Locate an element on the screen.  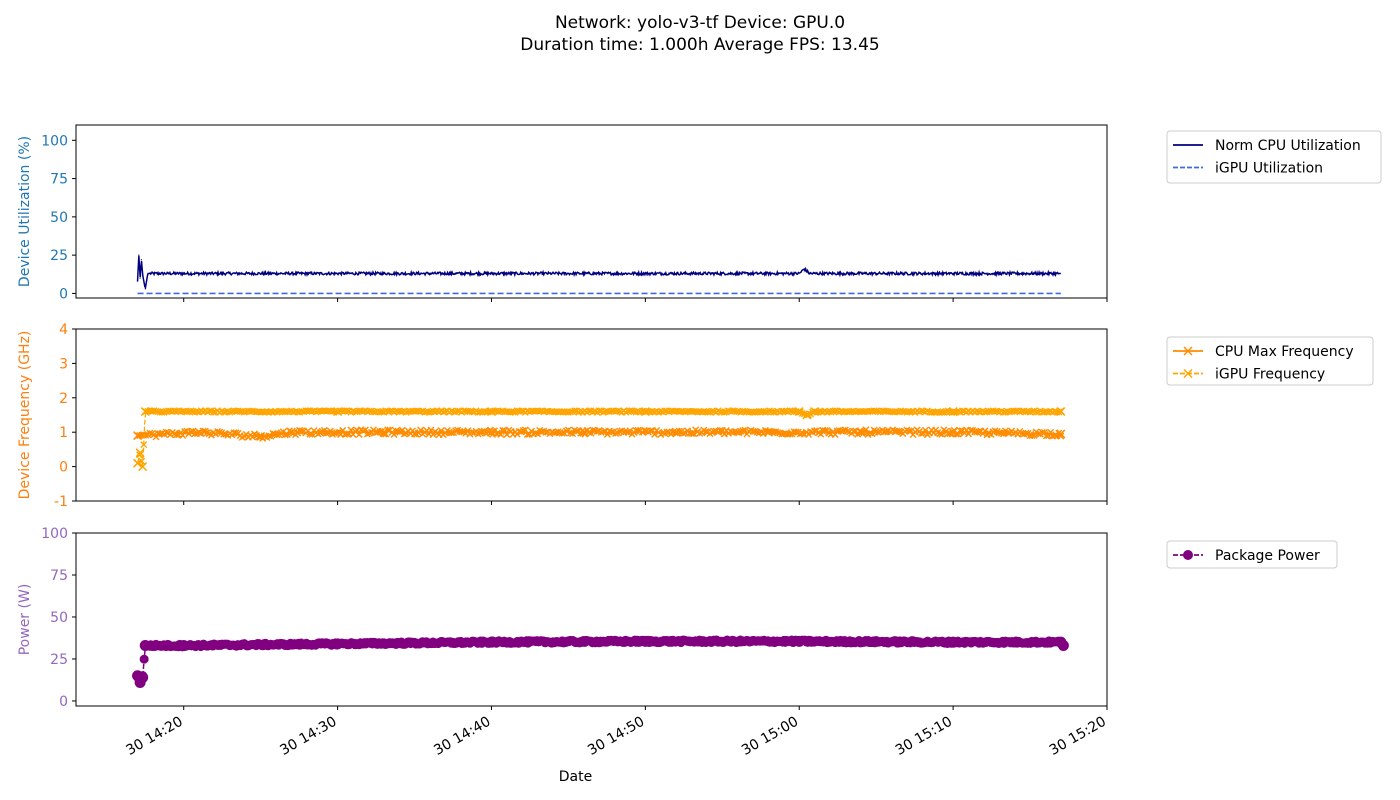
series-cpu-max-frequency is located at coordinates (599, 434).